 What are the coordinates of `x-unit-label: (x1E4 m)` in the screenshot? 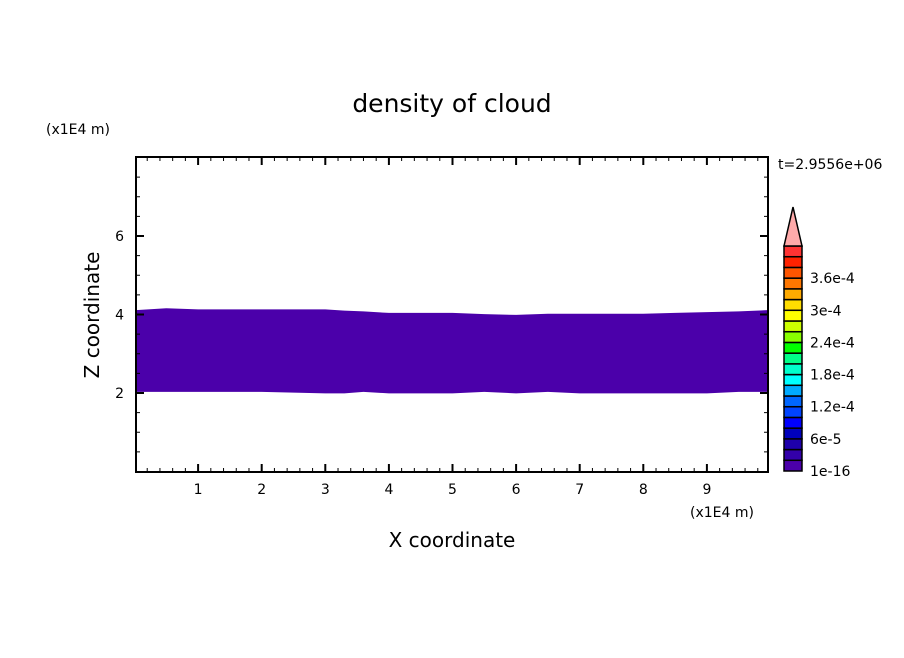 It's located at (722, 513).